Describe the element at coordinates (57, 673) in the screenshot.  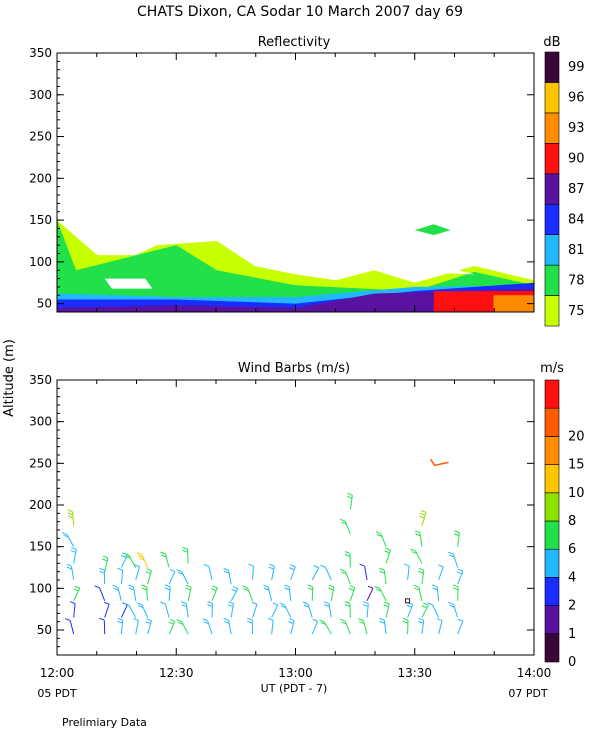
I see `wind-xtick-label: 12:00` at that location.